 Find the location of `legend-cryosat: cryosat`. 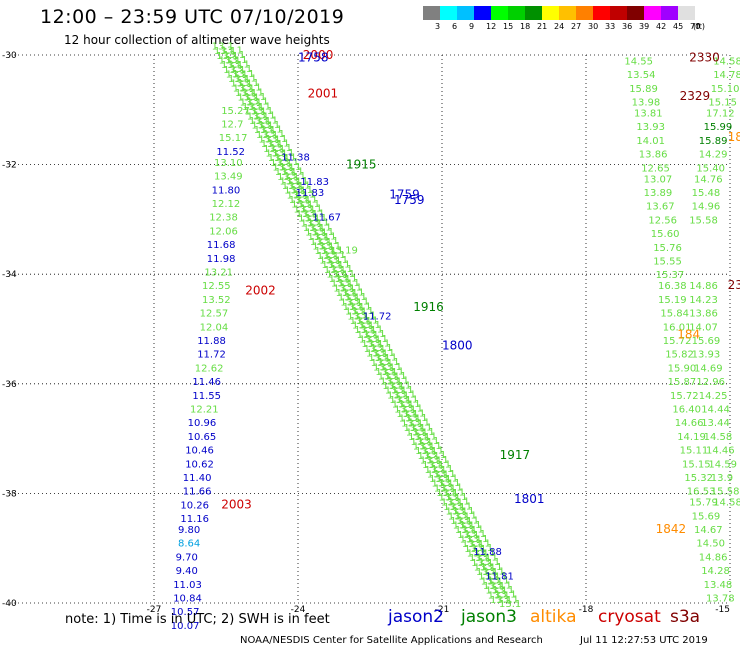

legend-cryosat: cryosat is located at coordinates (629, 617).